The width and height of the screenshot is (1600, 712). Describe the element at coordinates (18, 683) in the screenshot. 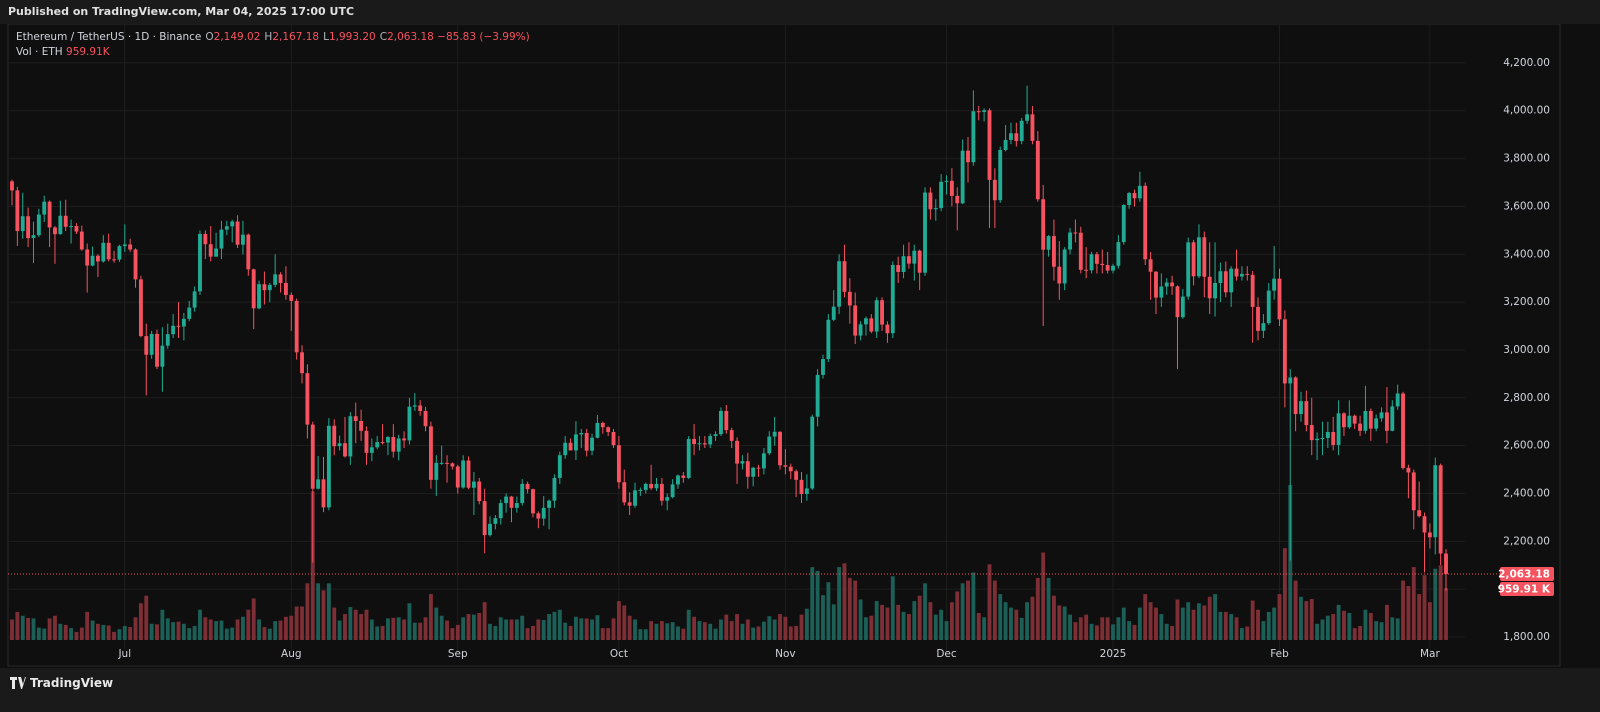

I see `brand-logo` at that location.